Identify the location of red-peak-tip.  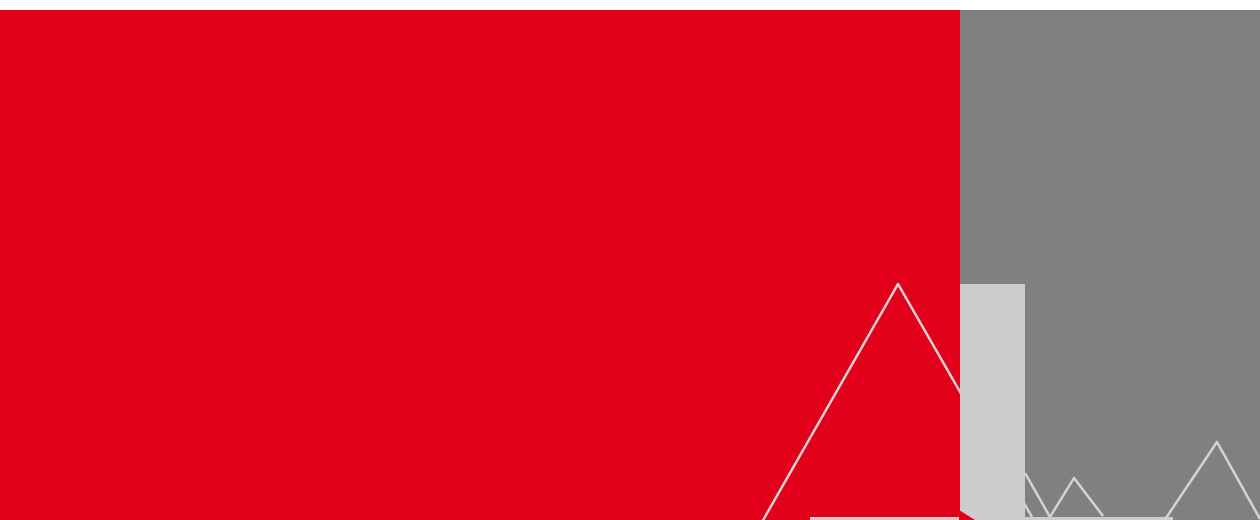
(967, 515).